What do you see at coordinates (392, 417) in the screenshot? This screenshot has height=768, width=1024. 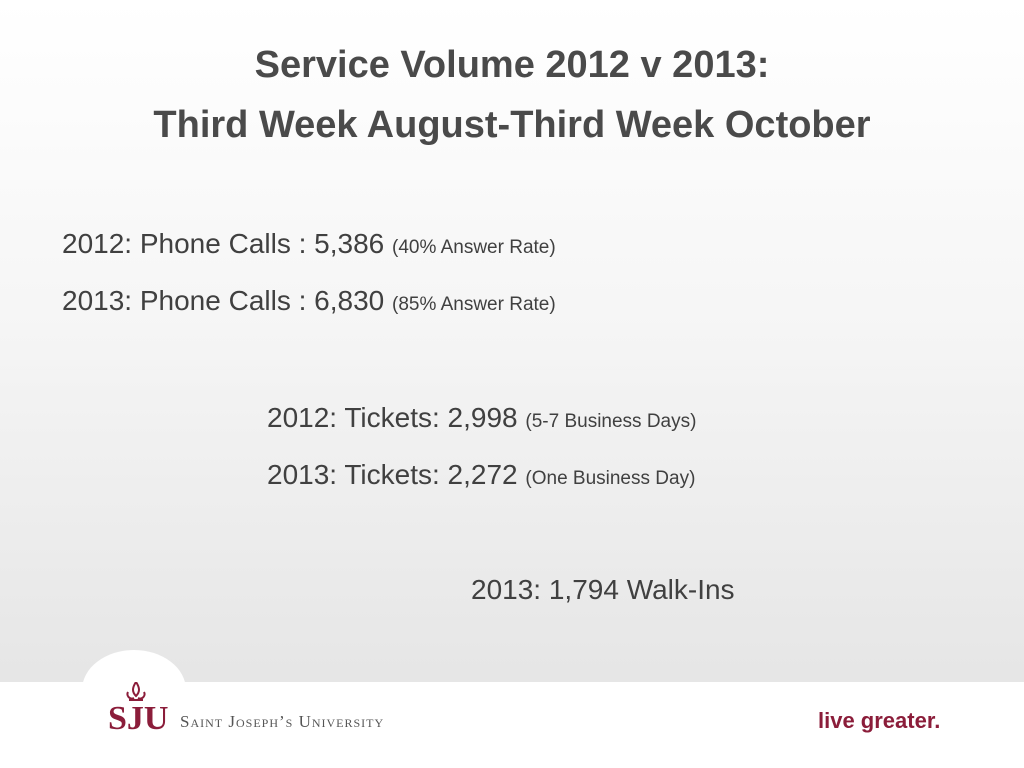 I see `stat-main: 2012: Tickets: 2,998` at bounding box center [392, 417].